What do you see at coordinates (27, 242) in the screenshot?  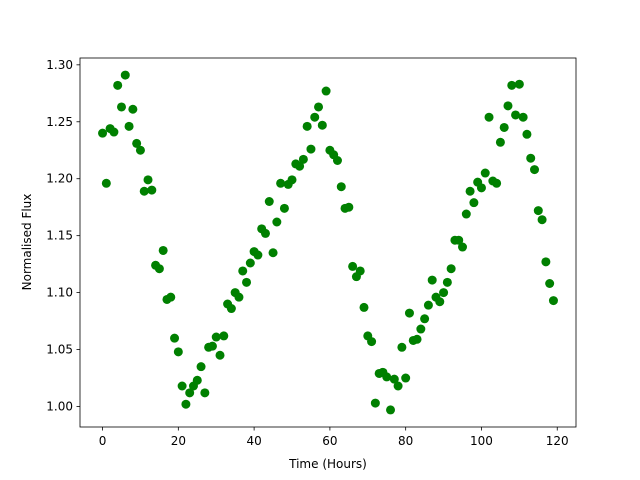 I see `y-axis-label: Normalised Flux` at bounding box center [27, 242].